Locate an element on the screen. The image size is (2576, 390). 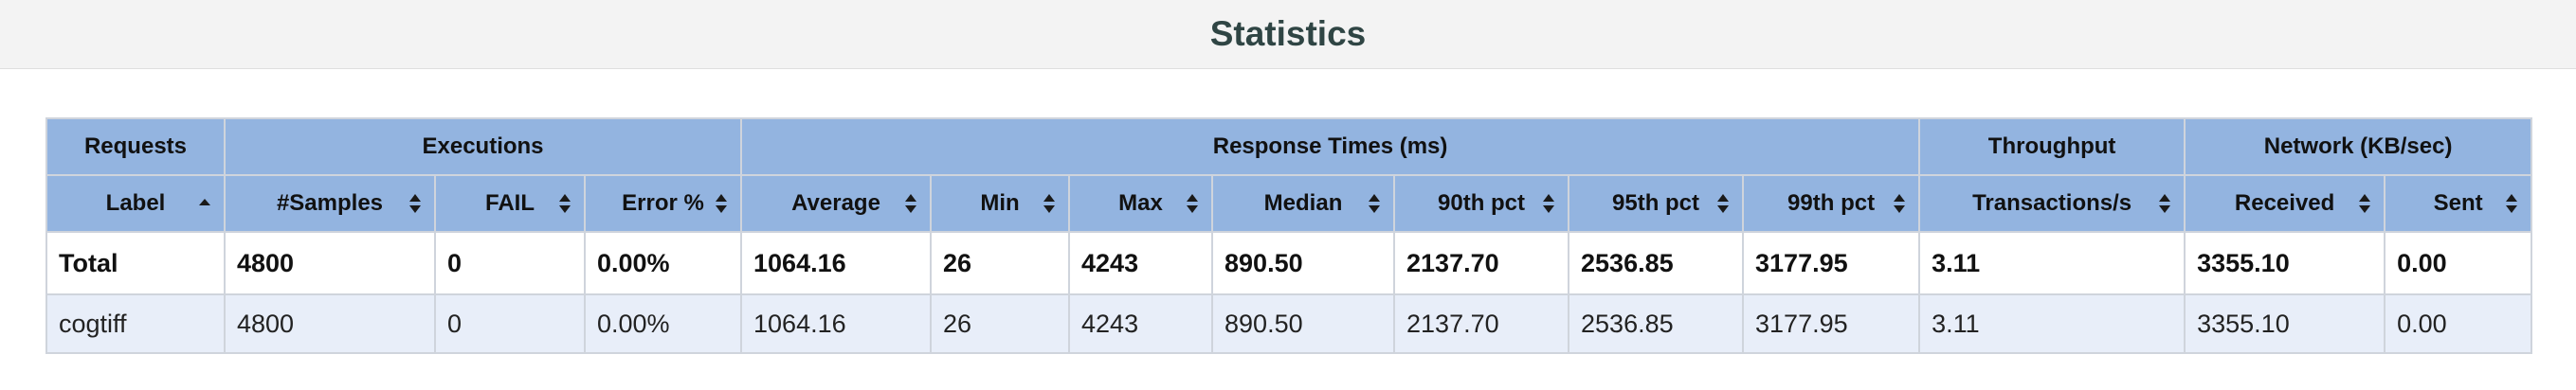
group-network: Network (KB/sec) is located at coordinates (2358, 146).